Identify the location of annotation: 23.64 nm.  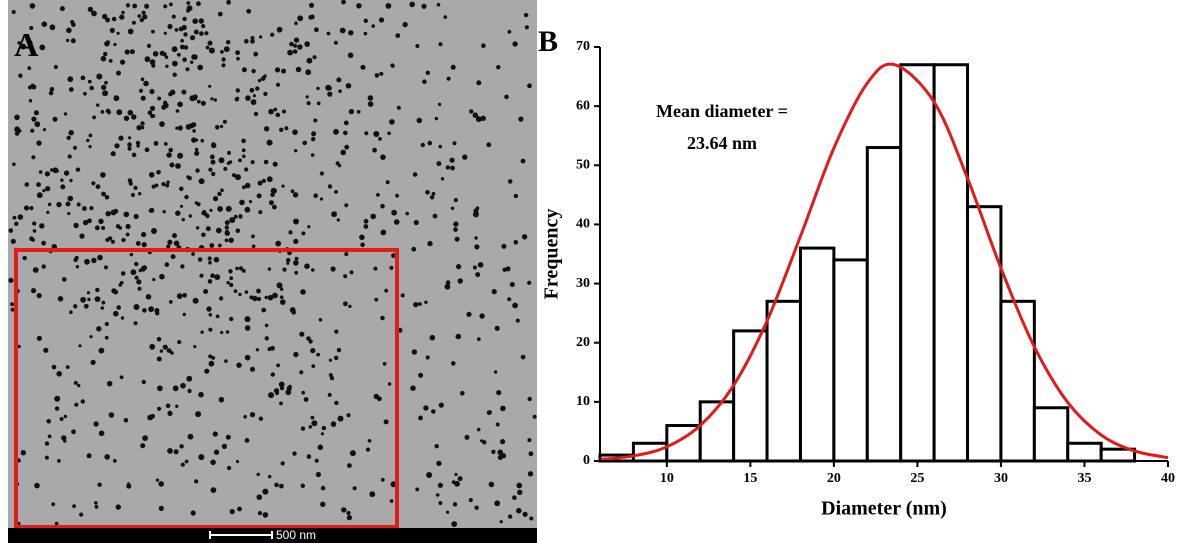
(722, 143).